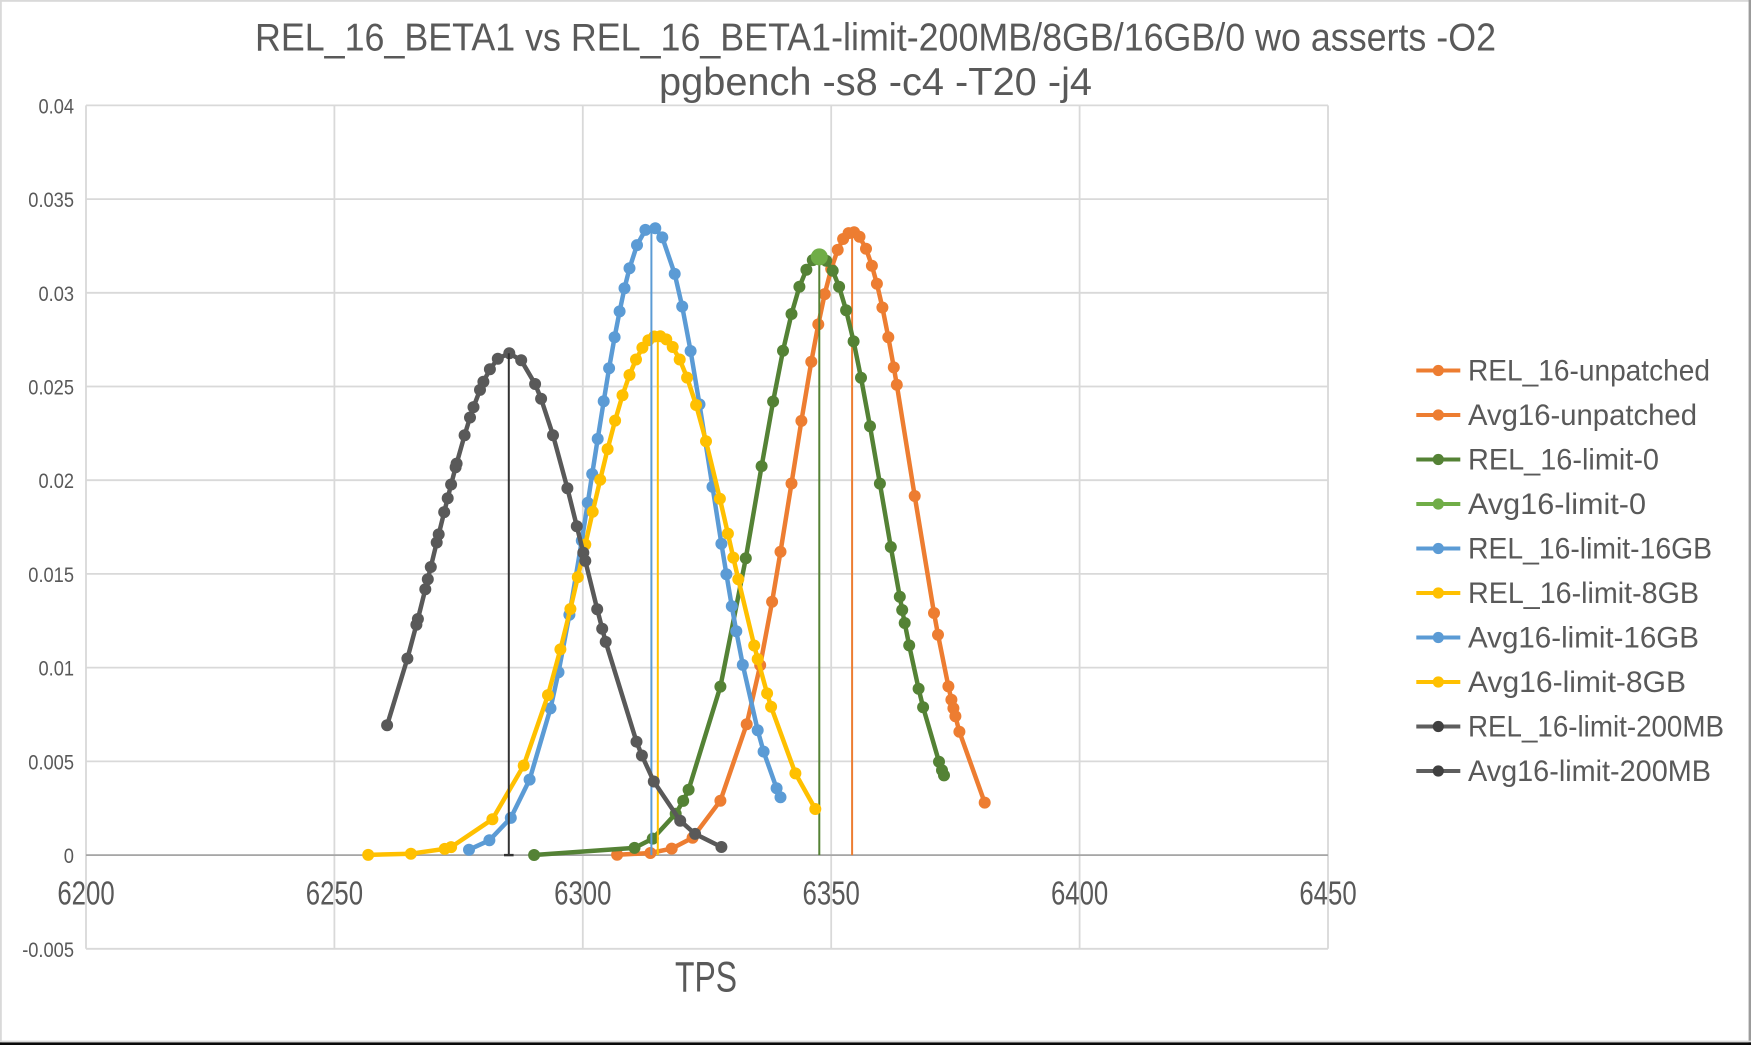 The height and width of the screenshot is (1045, 1751). What do you see at coordinates (1327, 893) in the screenshot?
I see `svg-text: 6450` at bounding box center [1327, 893].